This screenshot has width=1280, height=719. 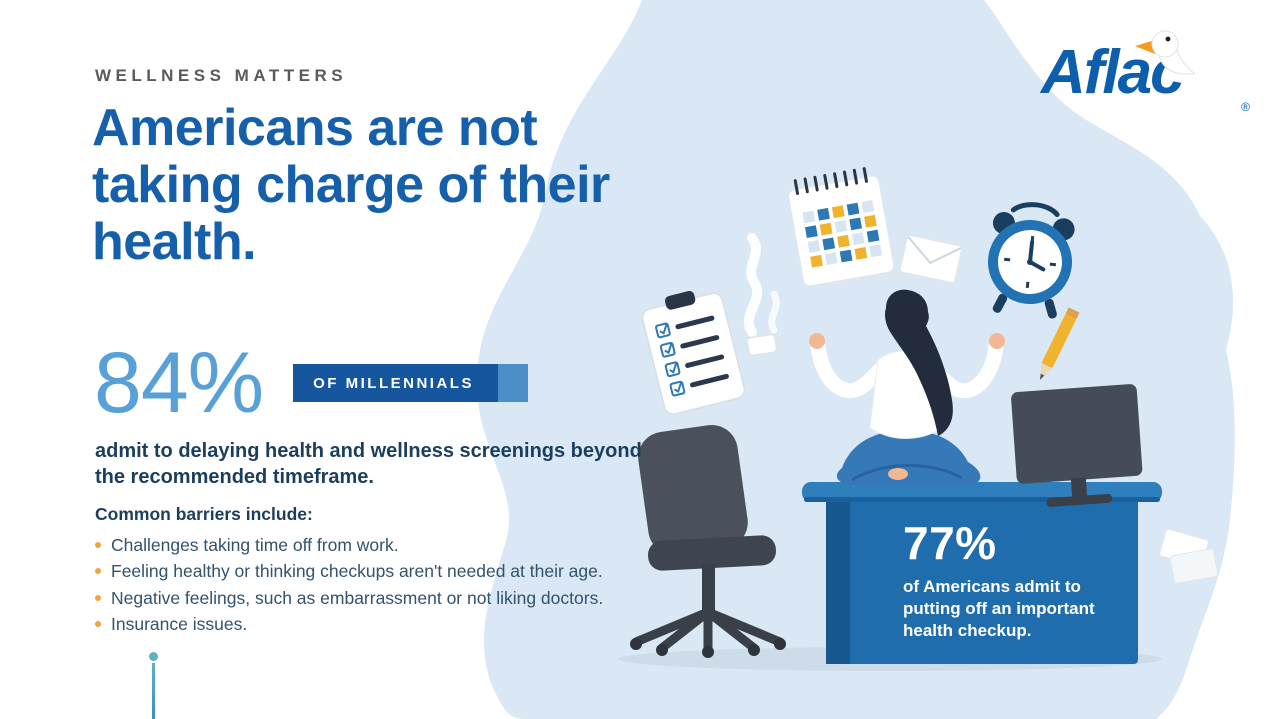 I want to click on steam-icon, so click(x=753, y=285).